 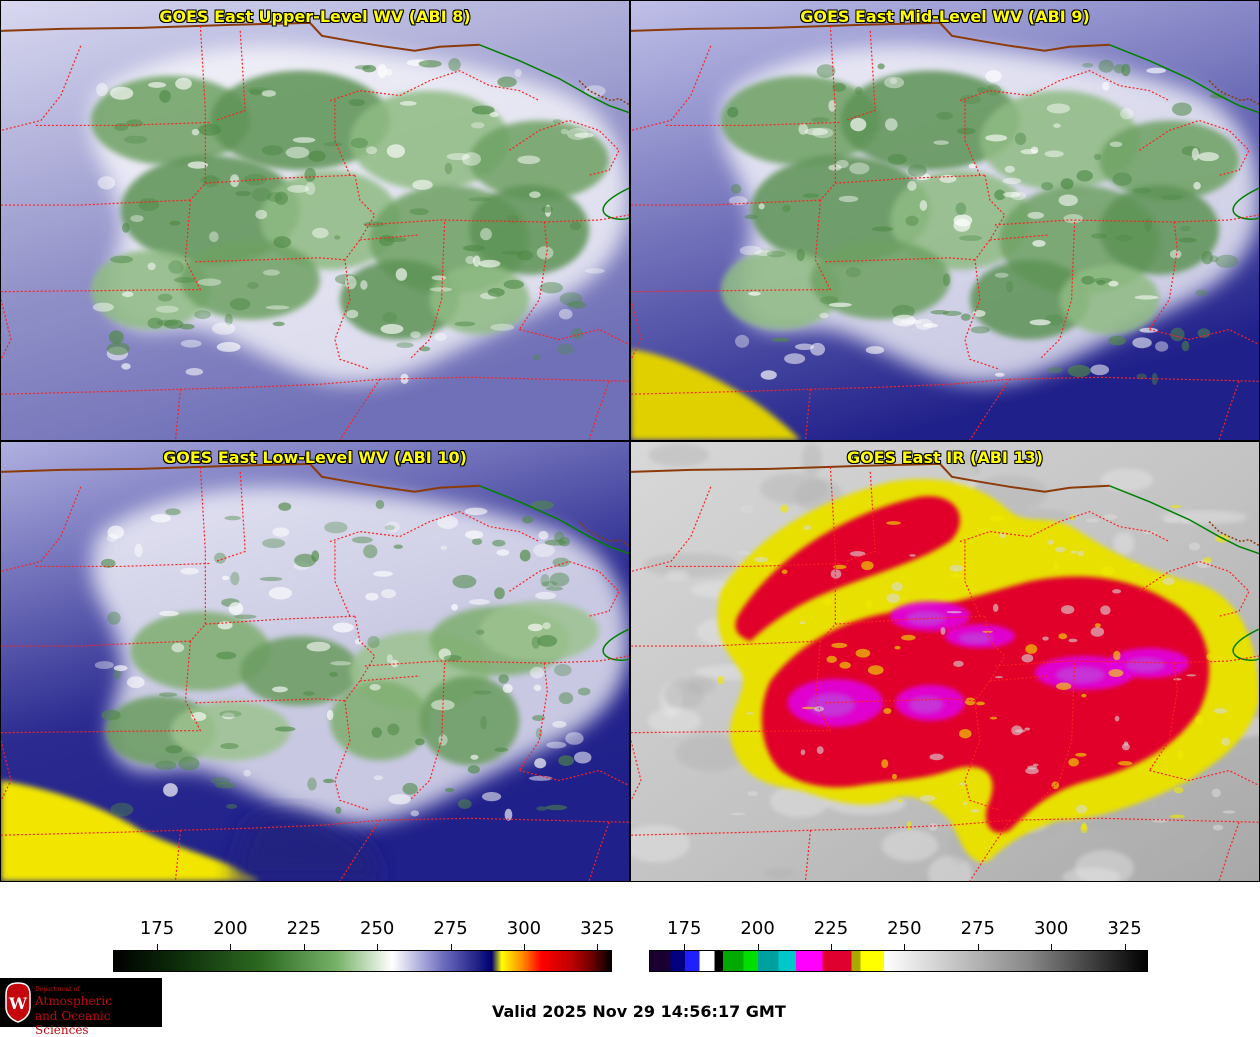 What do you see at coordinates (73, 1023) in the screenshot?
I see `logo-line-3: and Oceanic Sciences` at bounding box center [73, 1023].